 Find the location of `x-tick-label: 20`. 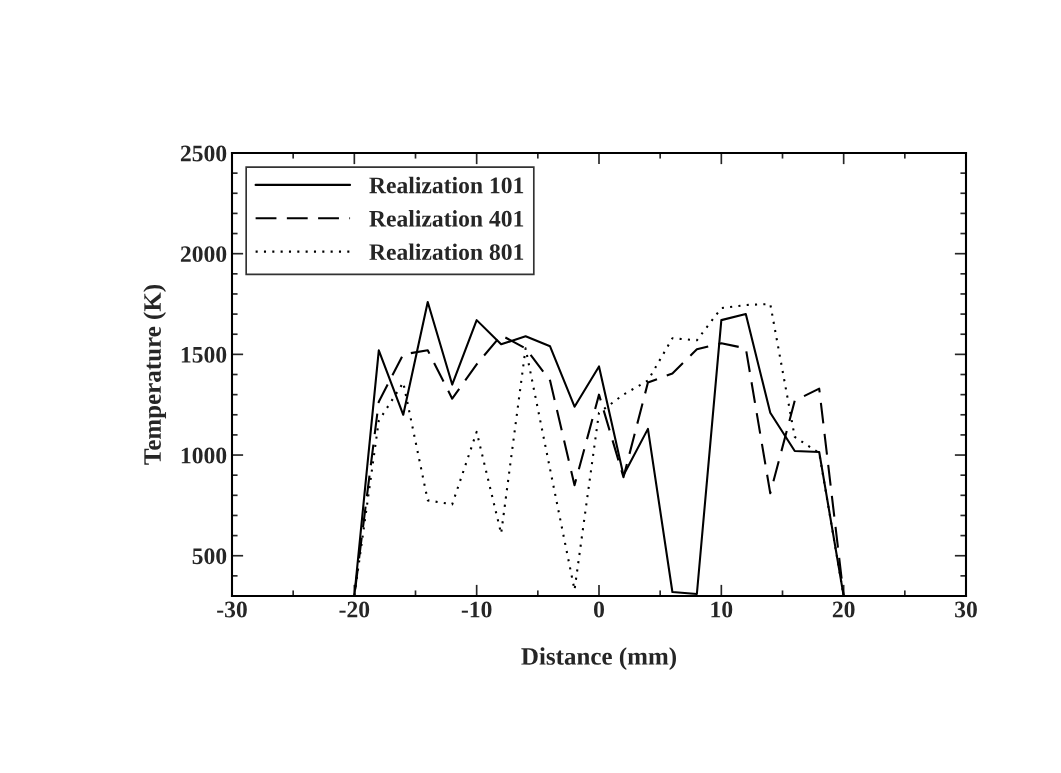

x-tick-label: 20 is located at coordinates (843, 609).